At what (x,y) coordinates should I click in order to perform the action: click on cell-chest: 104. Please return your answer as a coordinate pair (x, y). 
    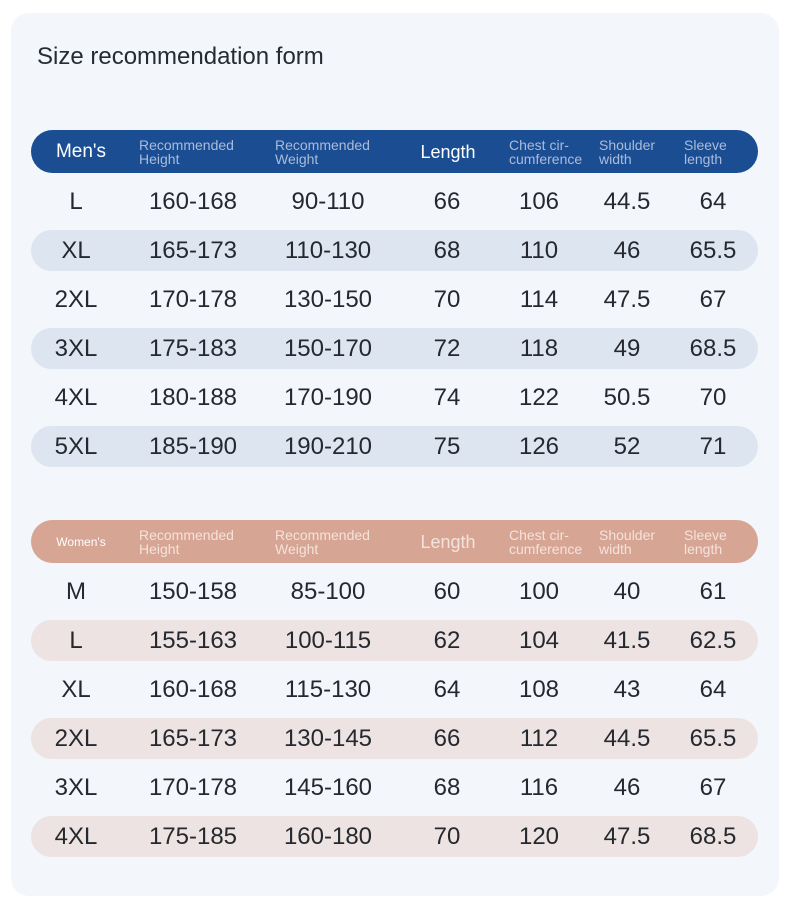
    Looking at the image, I should click on (539, 640).